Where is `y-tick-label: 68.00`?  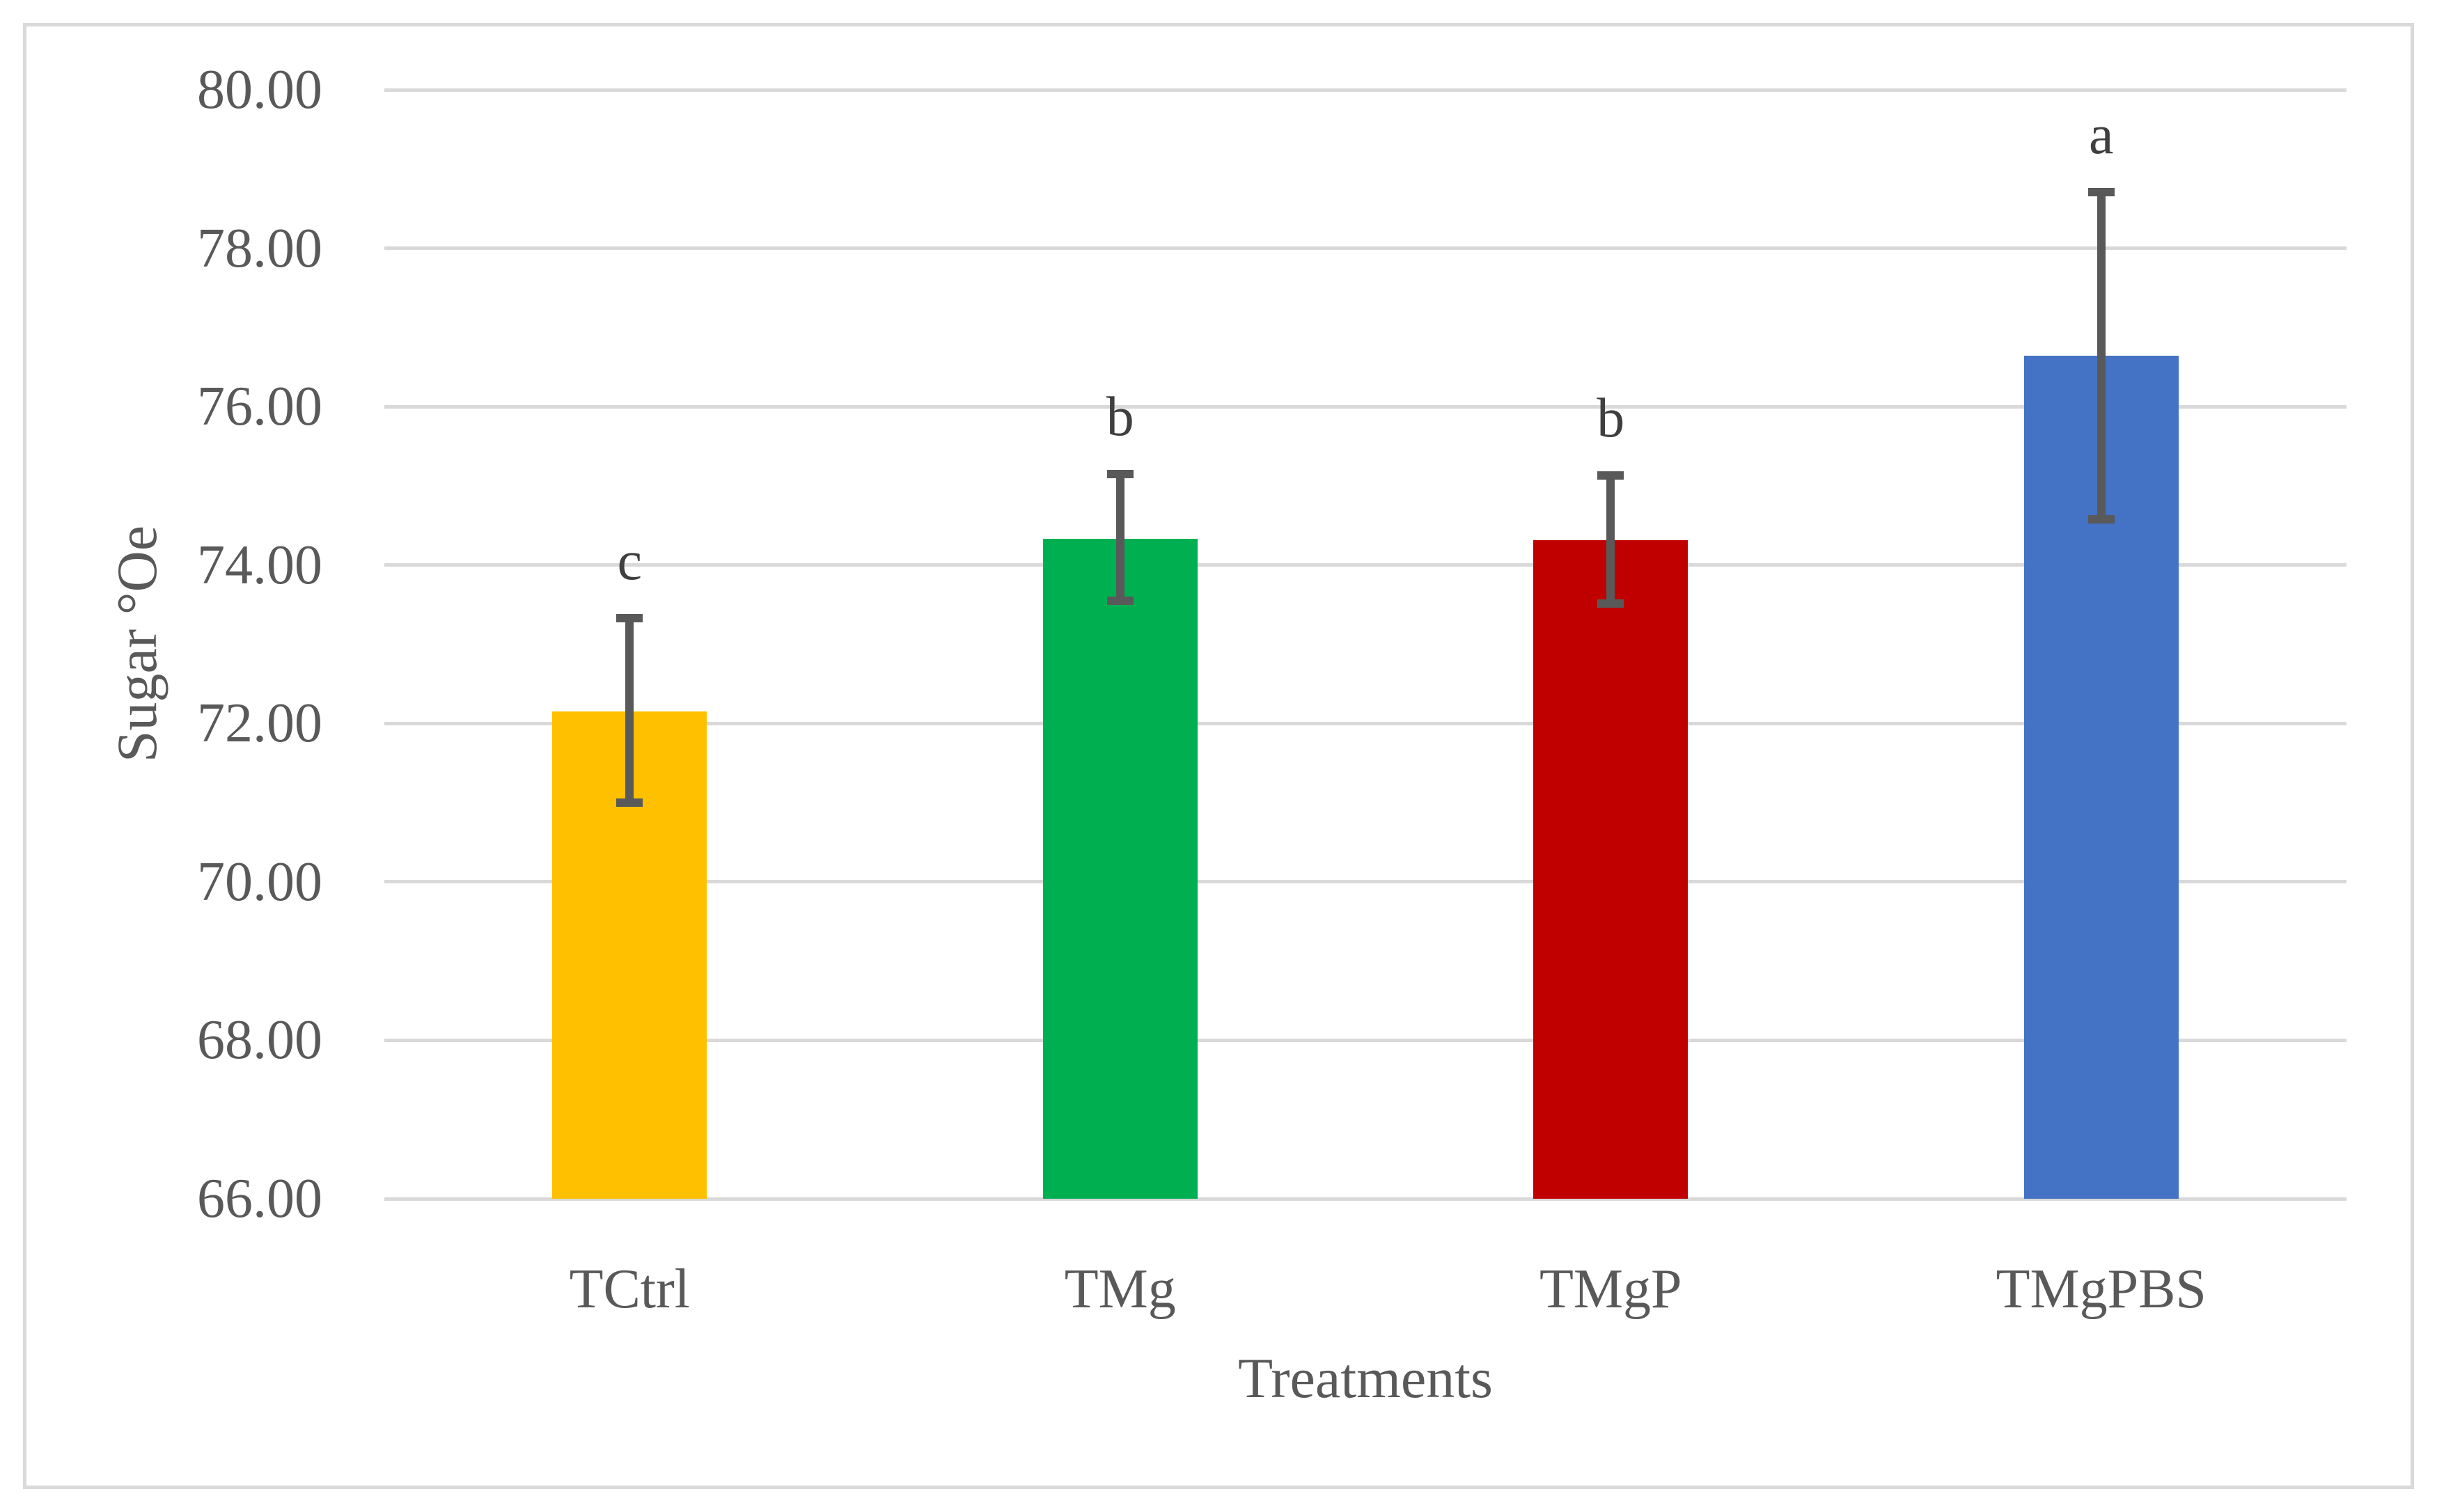
y-tick-label: 68.00 is located at coordinates (259, 1040).